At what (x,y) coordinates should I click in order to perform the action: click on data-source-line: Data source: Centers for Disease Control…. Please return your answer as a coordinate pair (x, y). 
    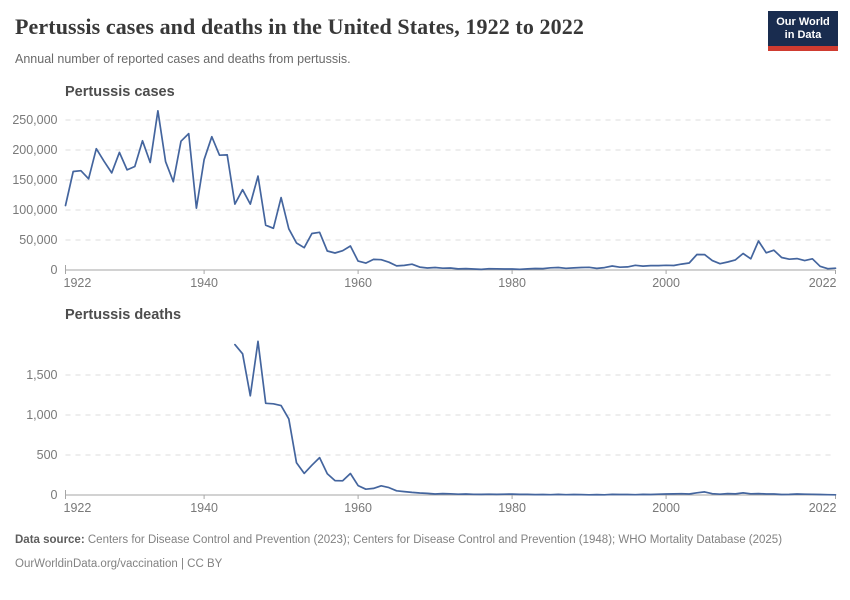
    Looking at the image, I should click on (405, 540).